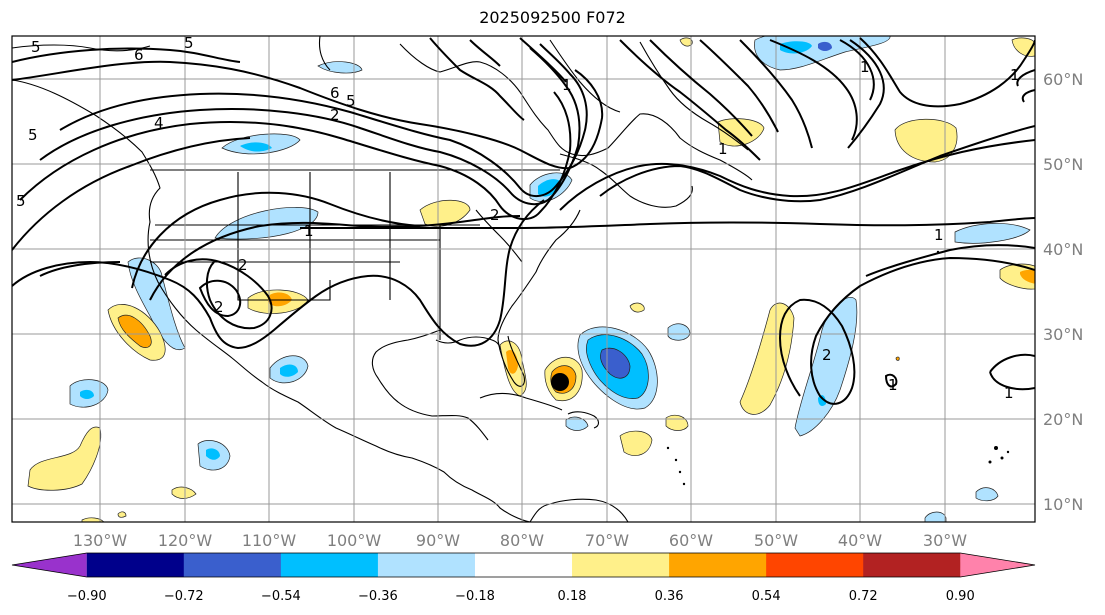  What do you see at coordinates (997, 565) in the screenshot?
I see `colorbar-extend-high` at bounding box center [997, 565].